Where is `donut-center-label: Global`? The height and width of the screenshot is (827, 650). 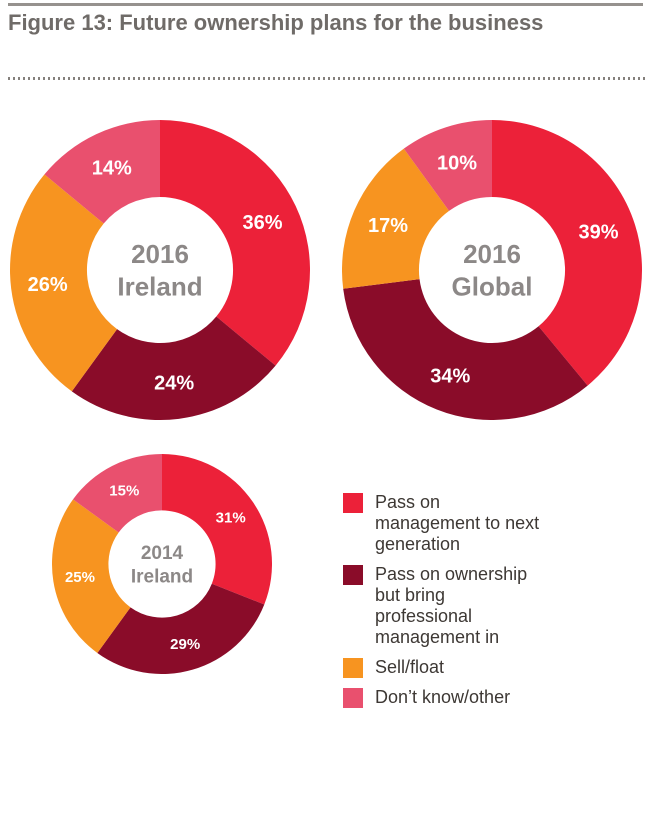
donut-center-label: Global is located at coordinates (492, 286).